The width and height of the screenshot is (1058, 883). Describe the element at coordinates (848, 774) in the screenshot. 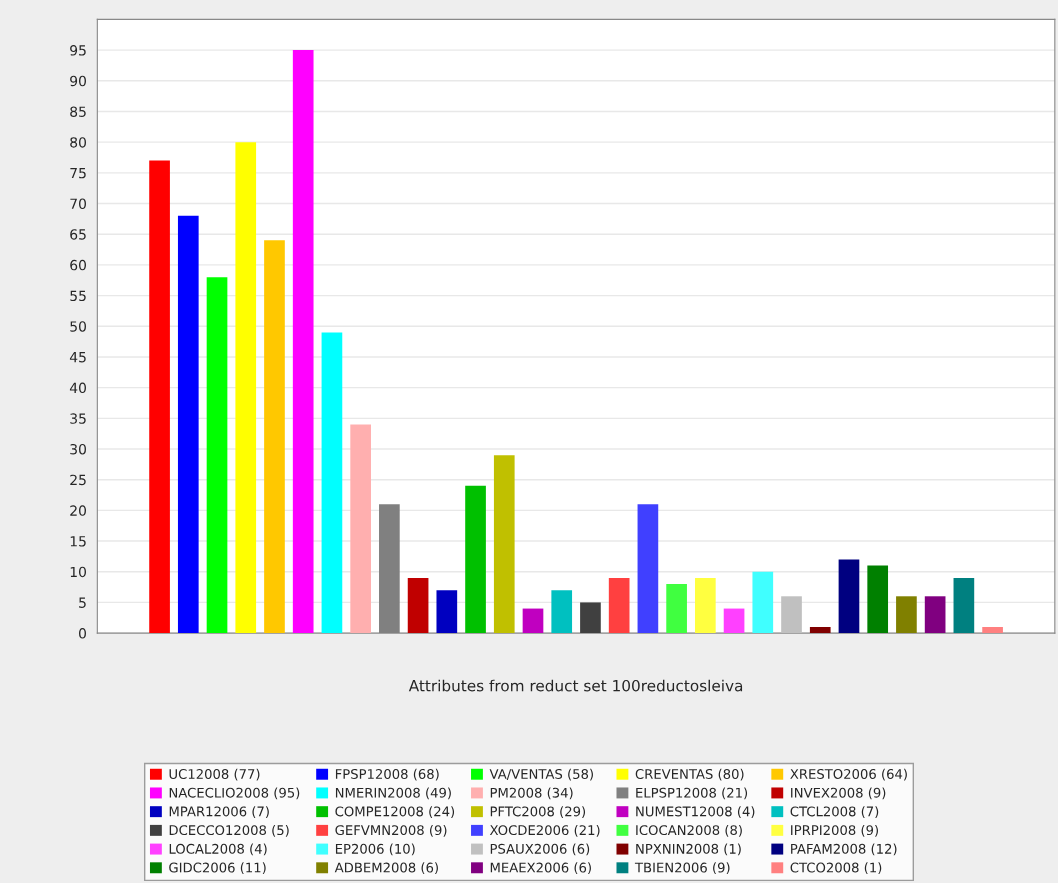

I see `legend-label: XRESTO2006 (64)` at that location.